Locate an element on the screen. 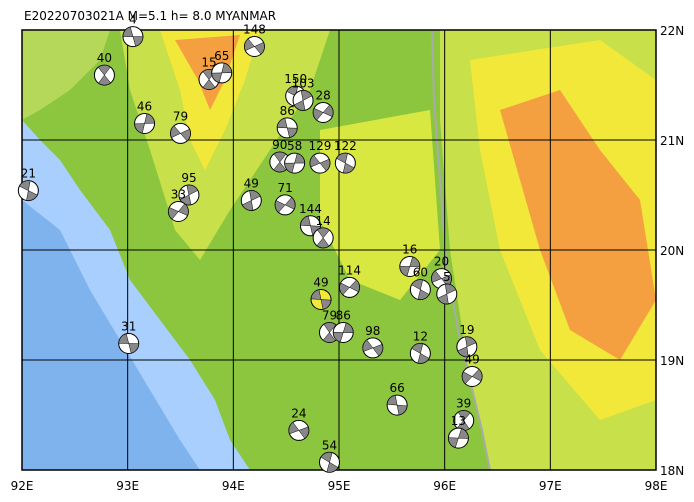  depth-label: 122 is located at coordinates (345, 146).